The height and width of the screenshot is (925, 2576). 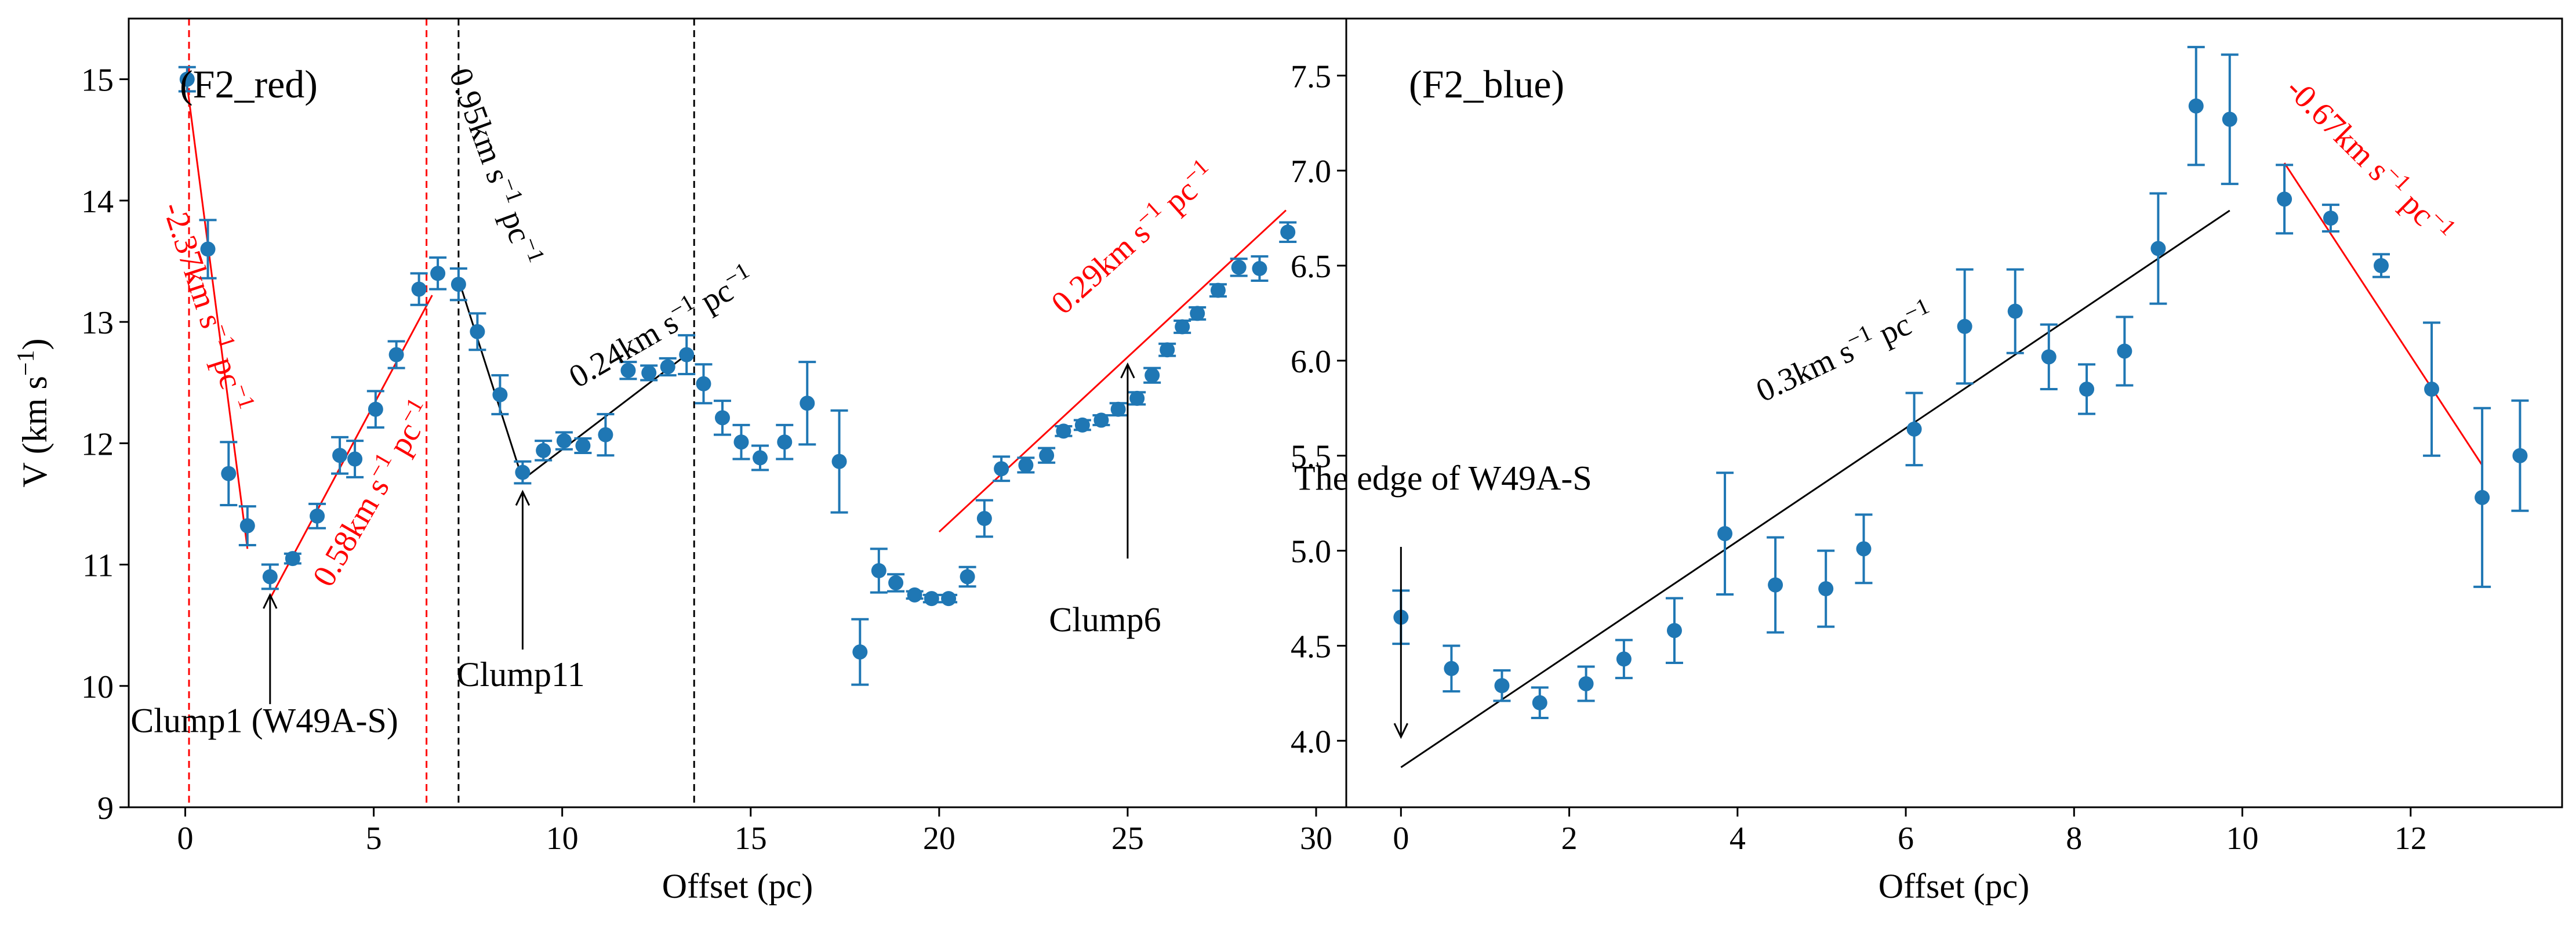 What do you see at coordinates (2074, 839) in the screenshot?
I see `x-tick-label: 8` at bounding box center [2074, 839].